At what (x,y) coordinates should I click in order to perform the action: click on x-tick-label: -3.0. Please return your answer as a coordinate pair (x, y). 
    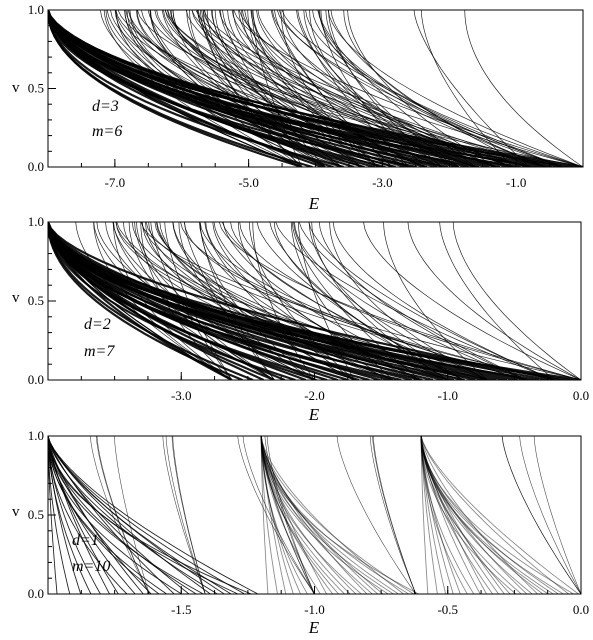
    Looking at the image, I should click on (382, 182).